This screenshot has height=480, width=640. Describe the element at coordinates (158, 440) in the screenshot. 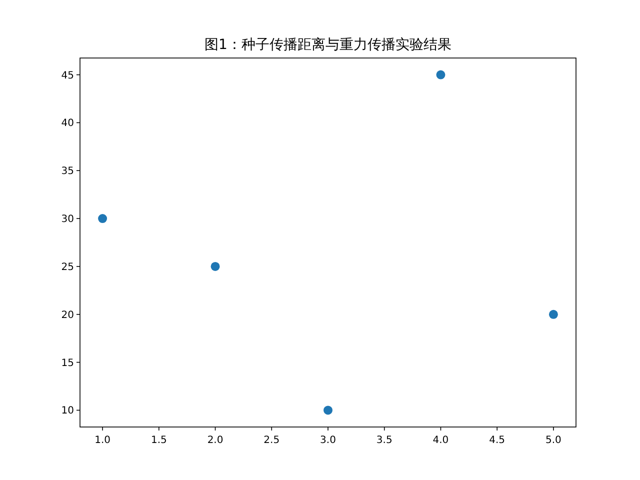

I see `x-tick-label: 1.5` at that location.